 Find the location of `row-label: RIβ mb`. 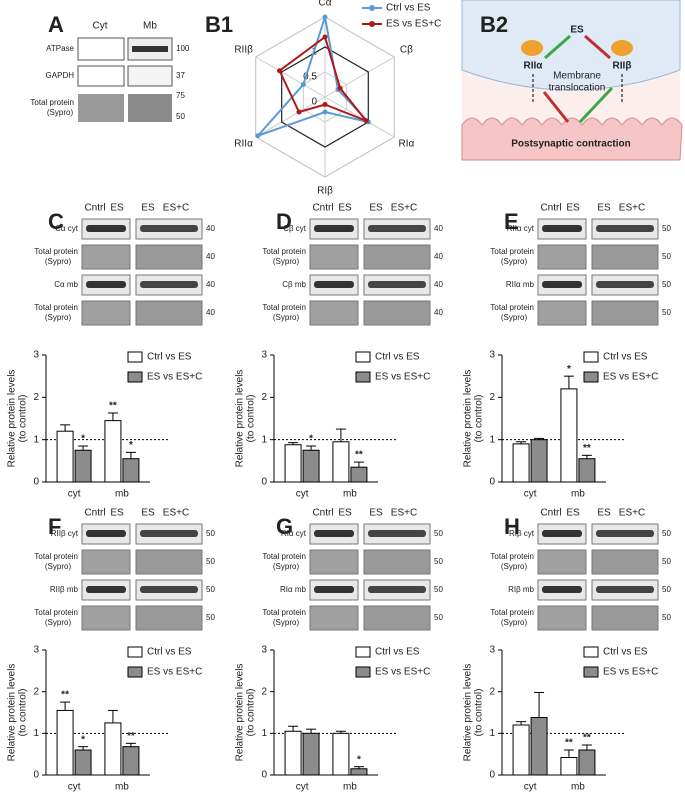

row-label: RIβ mb is located at coordinates (521, 589).